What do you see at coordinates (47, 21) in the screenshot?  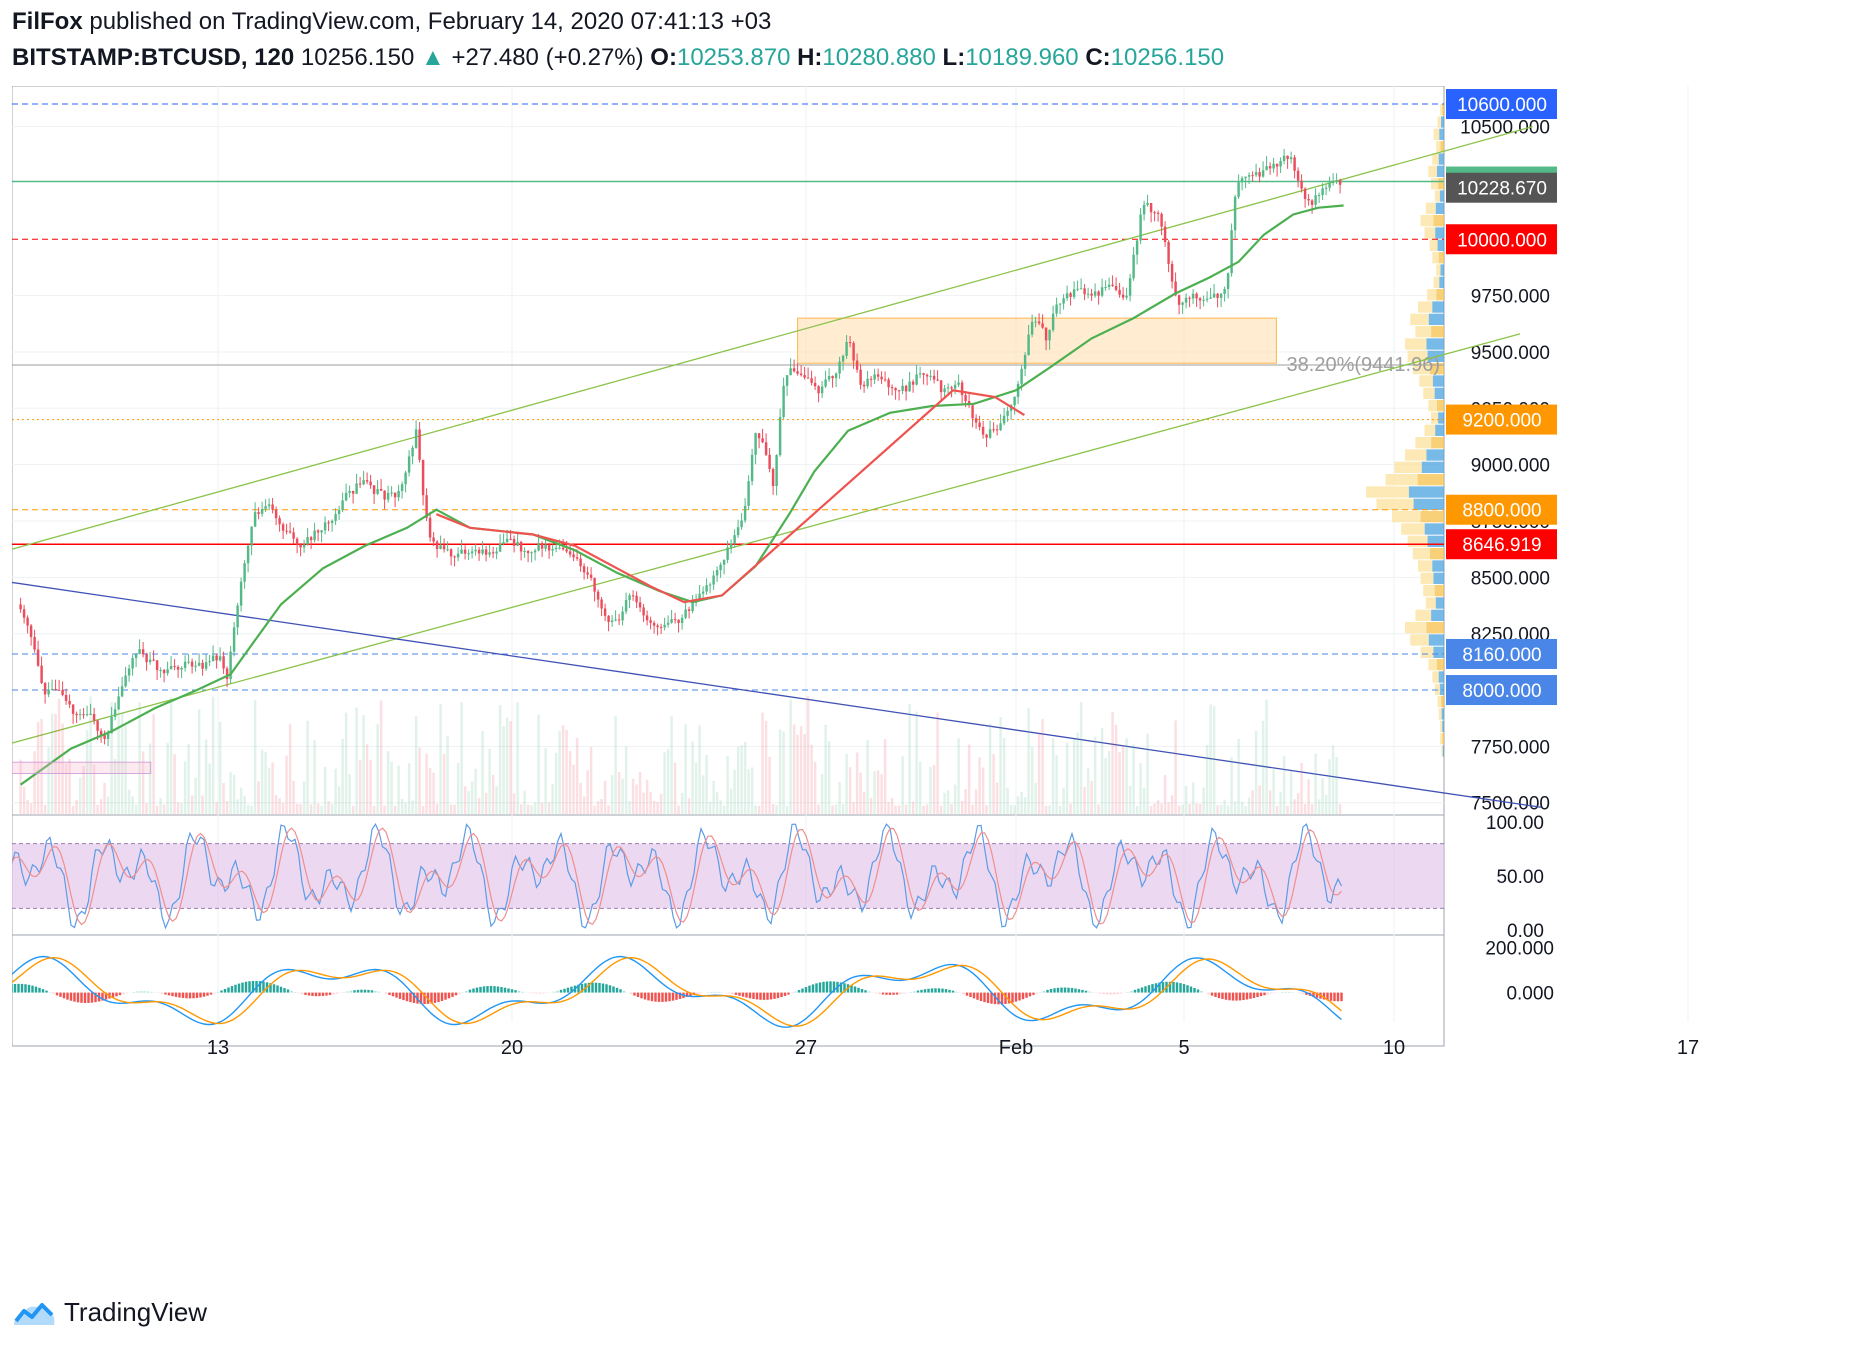 I see `author-name: FilFox` at bounding box center [47, 21].